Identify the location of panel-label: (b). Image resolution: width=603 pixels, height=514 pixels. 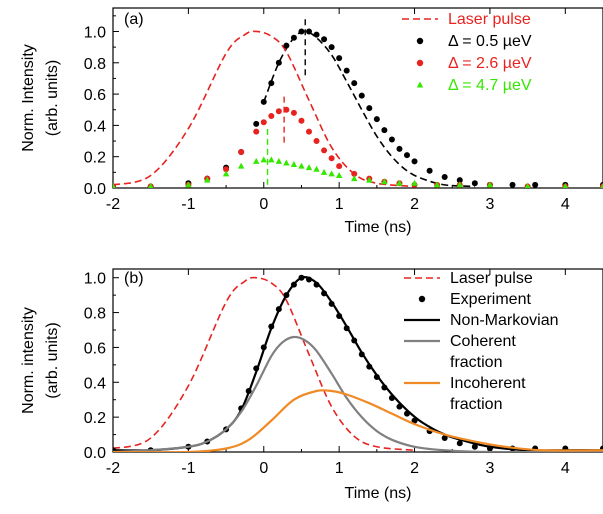
(134, 278).